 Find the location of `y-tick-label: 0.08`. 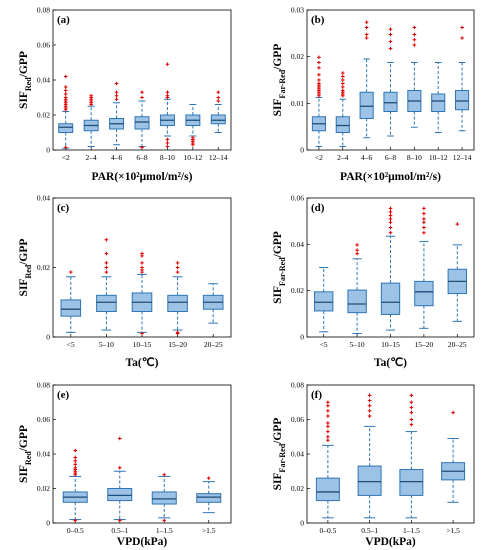

y-tick-label: 0.08 is located at coordinates (43, 385).